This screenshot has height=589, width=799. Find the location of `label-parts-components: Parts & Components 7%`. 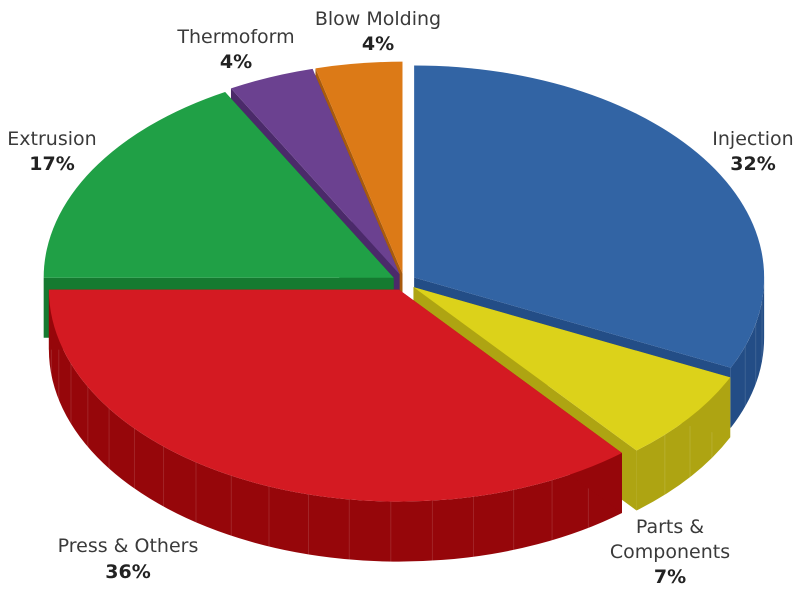

label-parts-components: Parts & Components 7% is located at coordinates (670, 552).